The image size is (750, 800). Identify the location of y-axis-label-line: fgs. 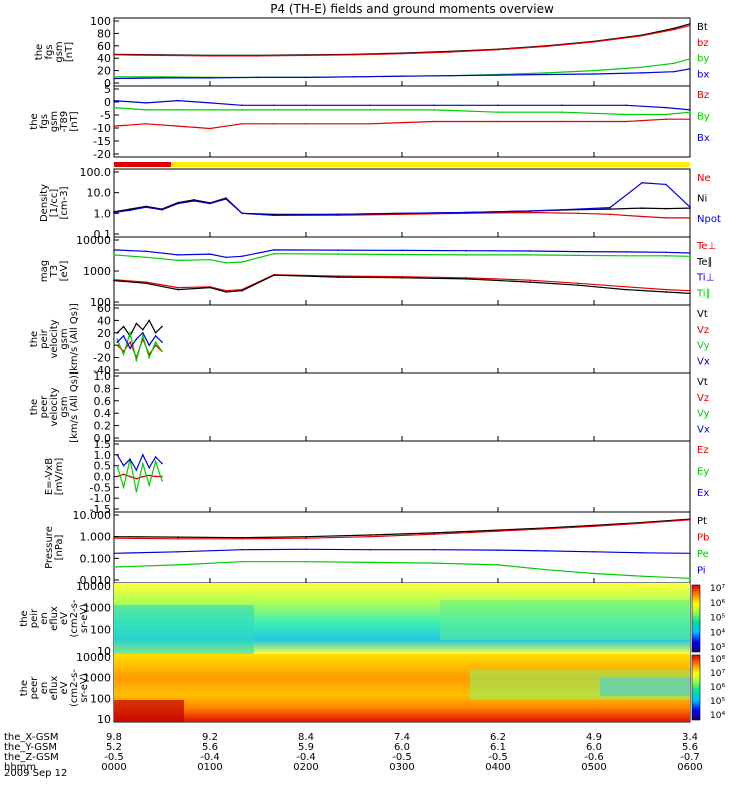
(49, 51).